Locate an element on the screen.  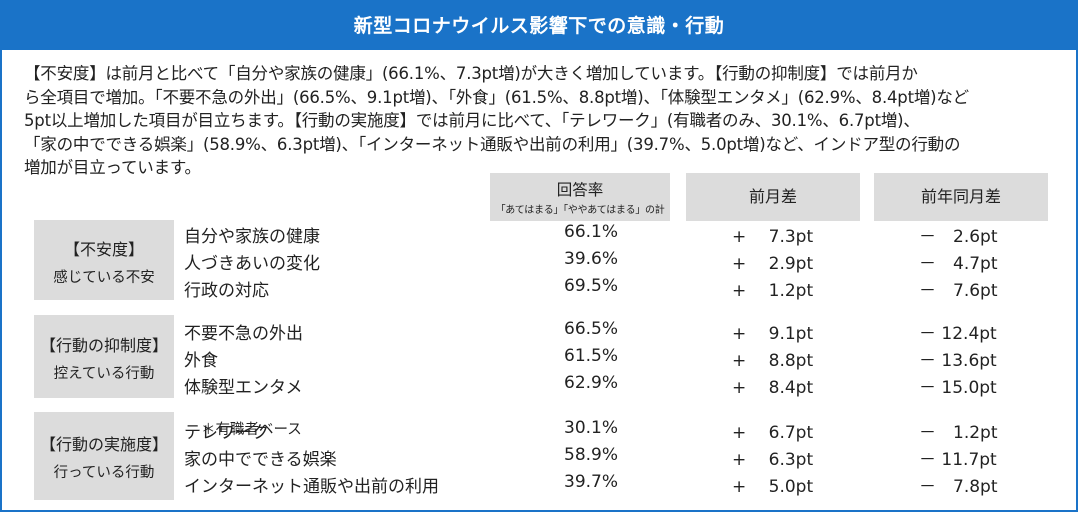
group-subtitle: 感じている不安 is located at coordinates (104, 278).